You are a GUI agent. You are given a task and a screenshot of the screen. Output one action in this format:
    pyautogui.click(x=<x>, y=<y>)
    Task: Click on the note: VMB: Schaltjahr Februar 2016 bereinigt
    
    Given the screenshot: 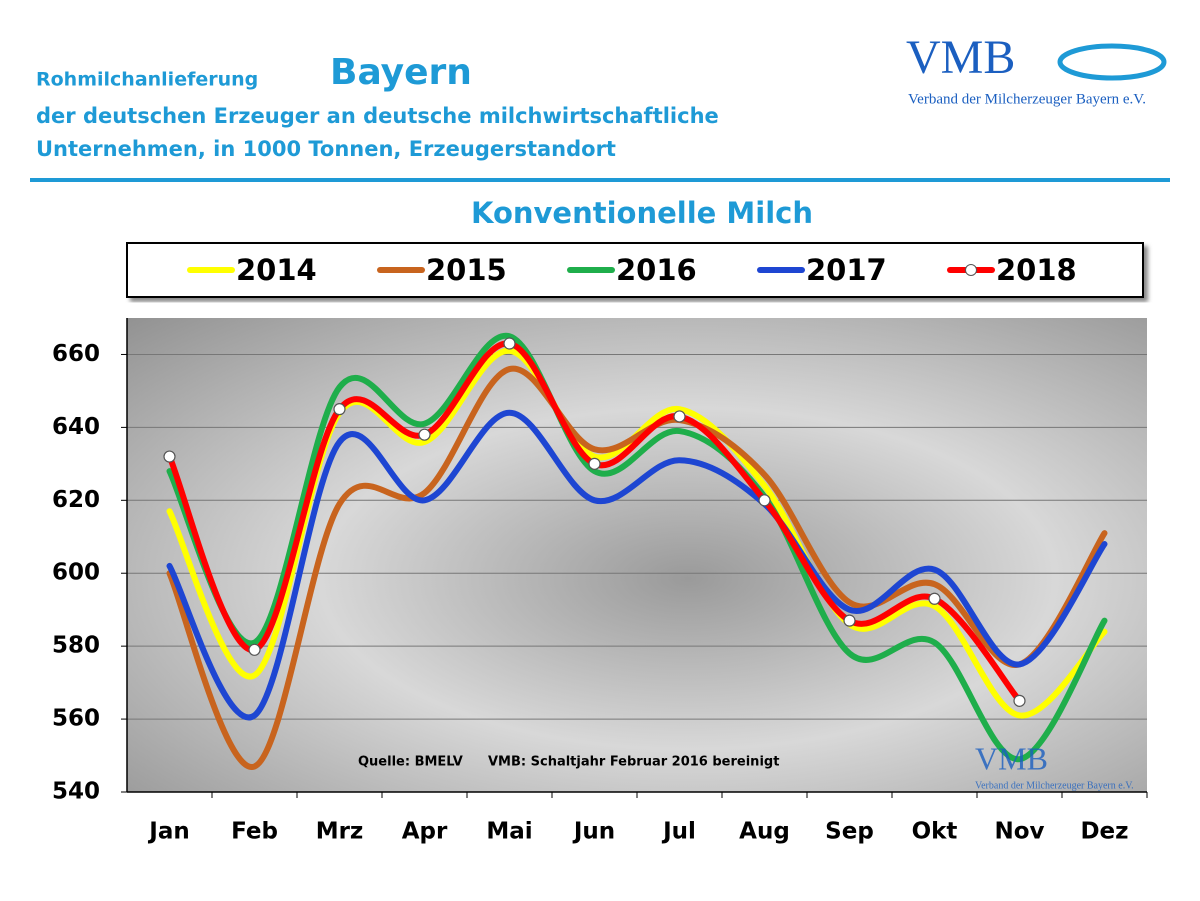 What is the action you would take?
    pyautogui.click(x=633, y=762)
    